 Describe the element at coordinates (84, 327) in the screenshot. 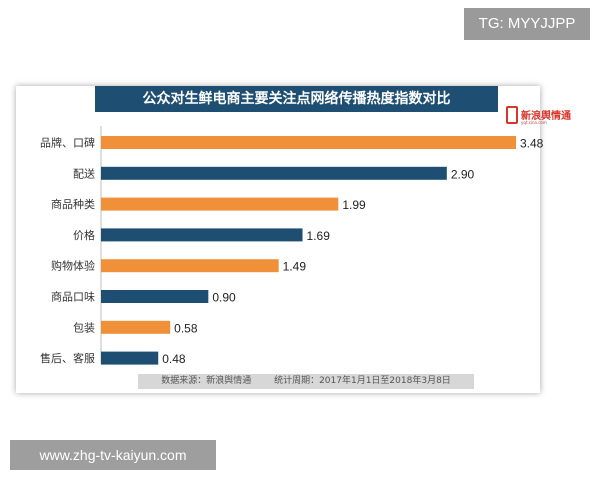

I see `category-label: 包装` at that location.